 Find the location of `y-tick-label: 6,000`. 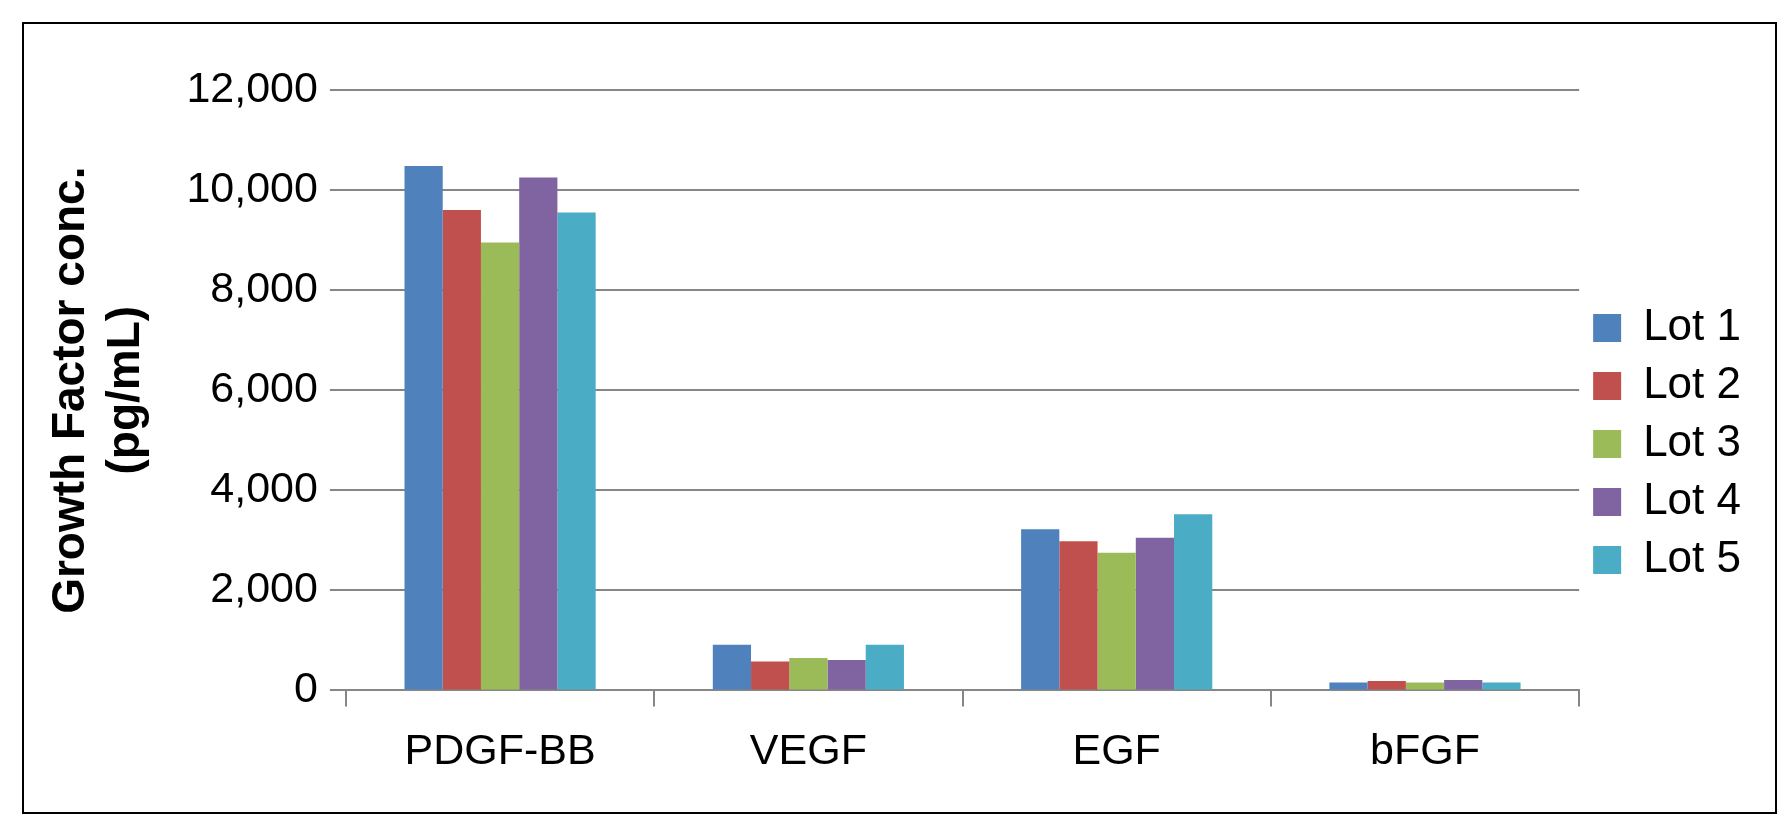

y-tick-label: 6,000 is located at coordinates (264, 387).